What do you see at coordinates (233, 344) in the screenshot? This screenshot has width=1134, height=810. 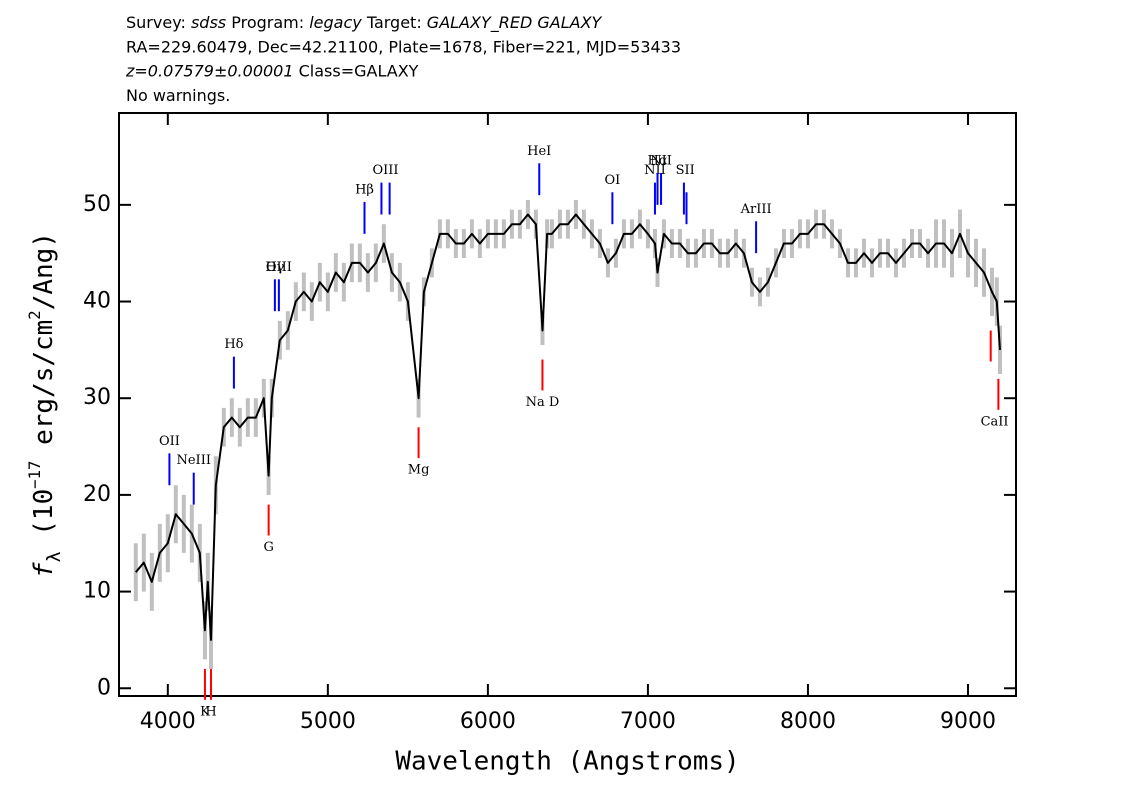 I see `emission-label: Hδ` at bounding box center [233, 344].